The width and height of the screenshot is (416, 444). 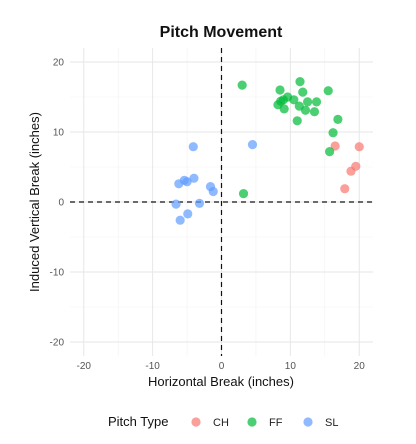 What do you see at coordinates (331, 423) in the screenshot?
I see `legend-label-sl: SL` at bounding box center [331, 423].